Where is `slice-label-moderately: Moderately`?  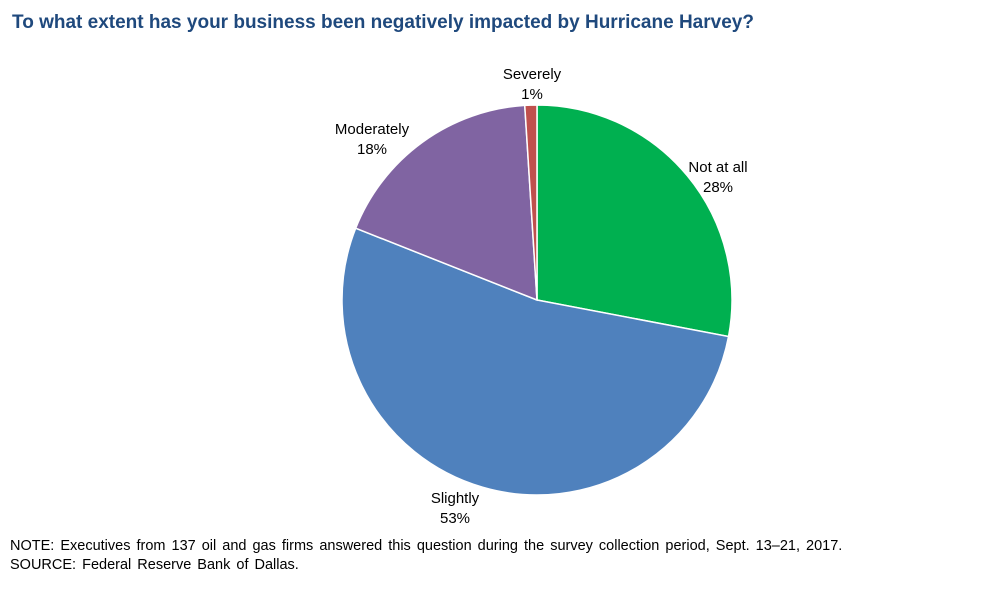 slice-label-moderately: Moderately is located at coordinates (372, 129).